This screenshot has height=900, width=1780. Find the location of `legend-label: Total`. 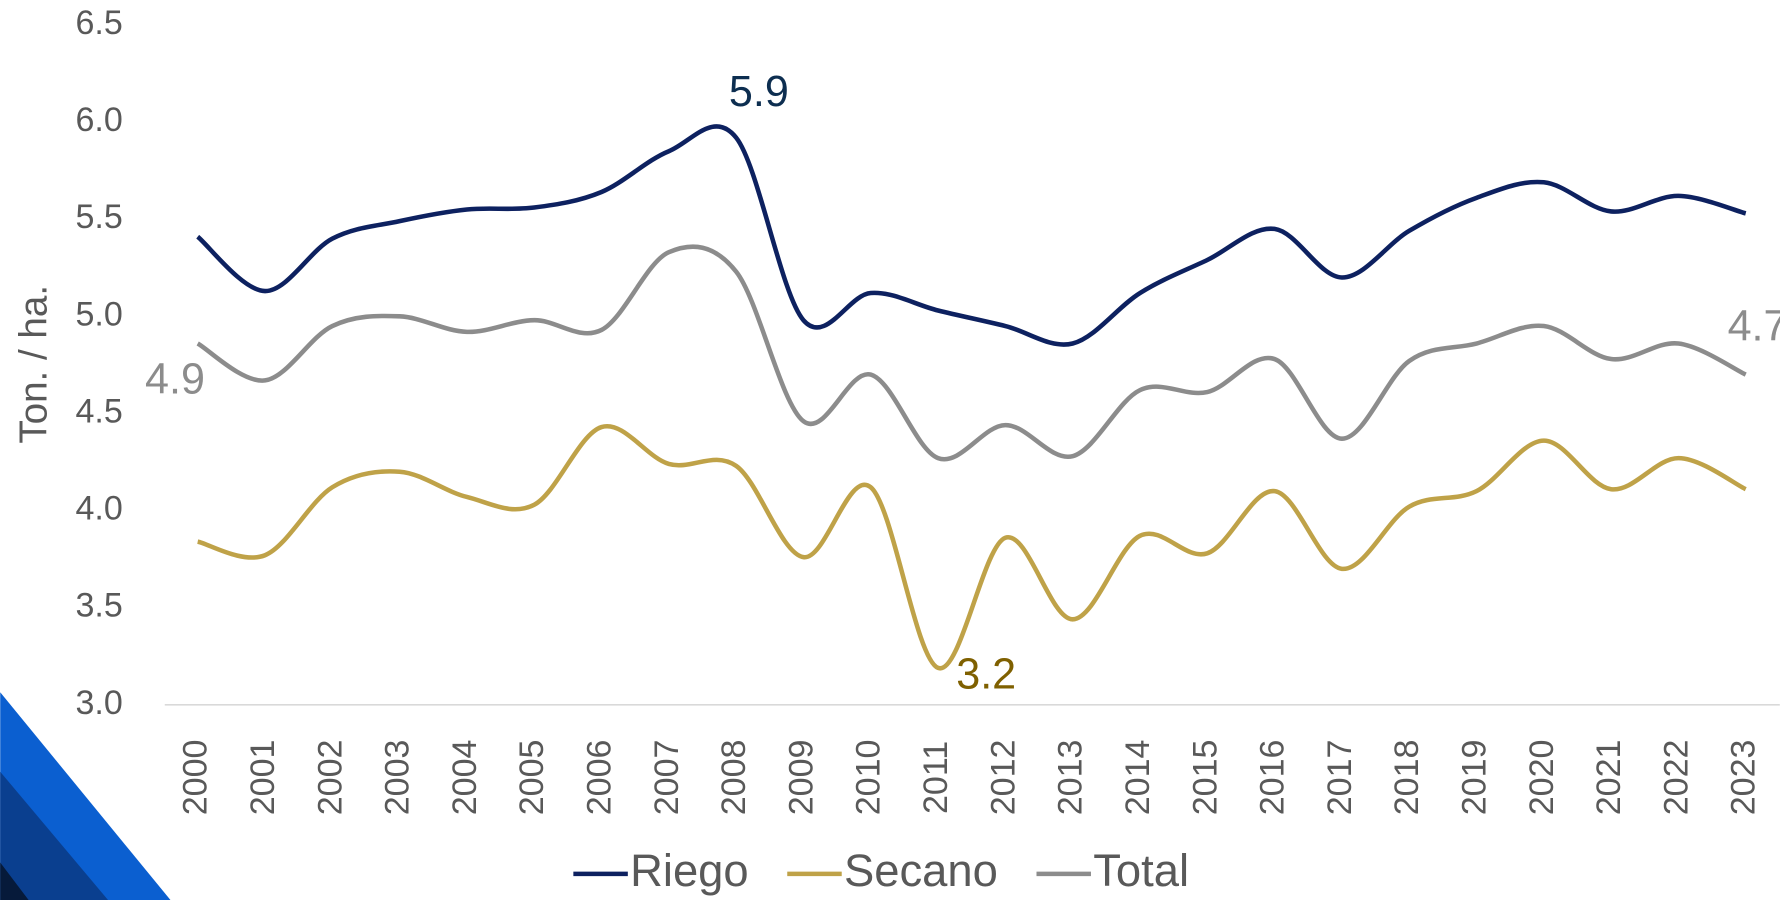

legend-label: Total is located at coordinates (1141, 870).